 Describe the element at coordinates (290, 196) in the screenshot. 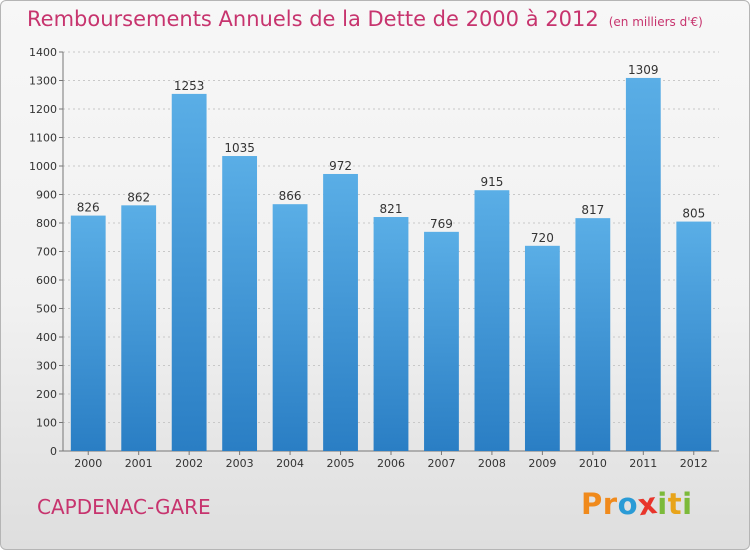

I see `data-label-2004: 866` at that location.